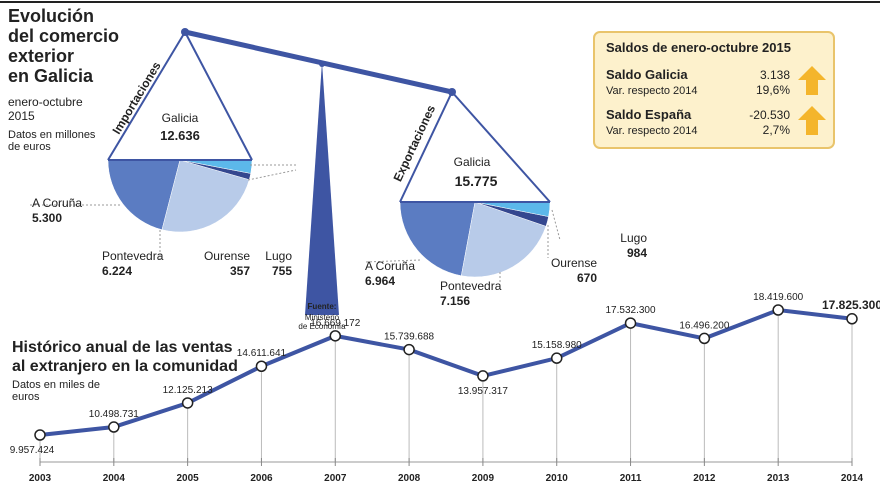  I want to click on point-label: 12.125.213, so click(188, 390).